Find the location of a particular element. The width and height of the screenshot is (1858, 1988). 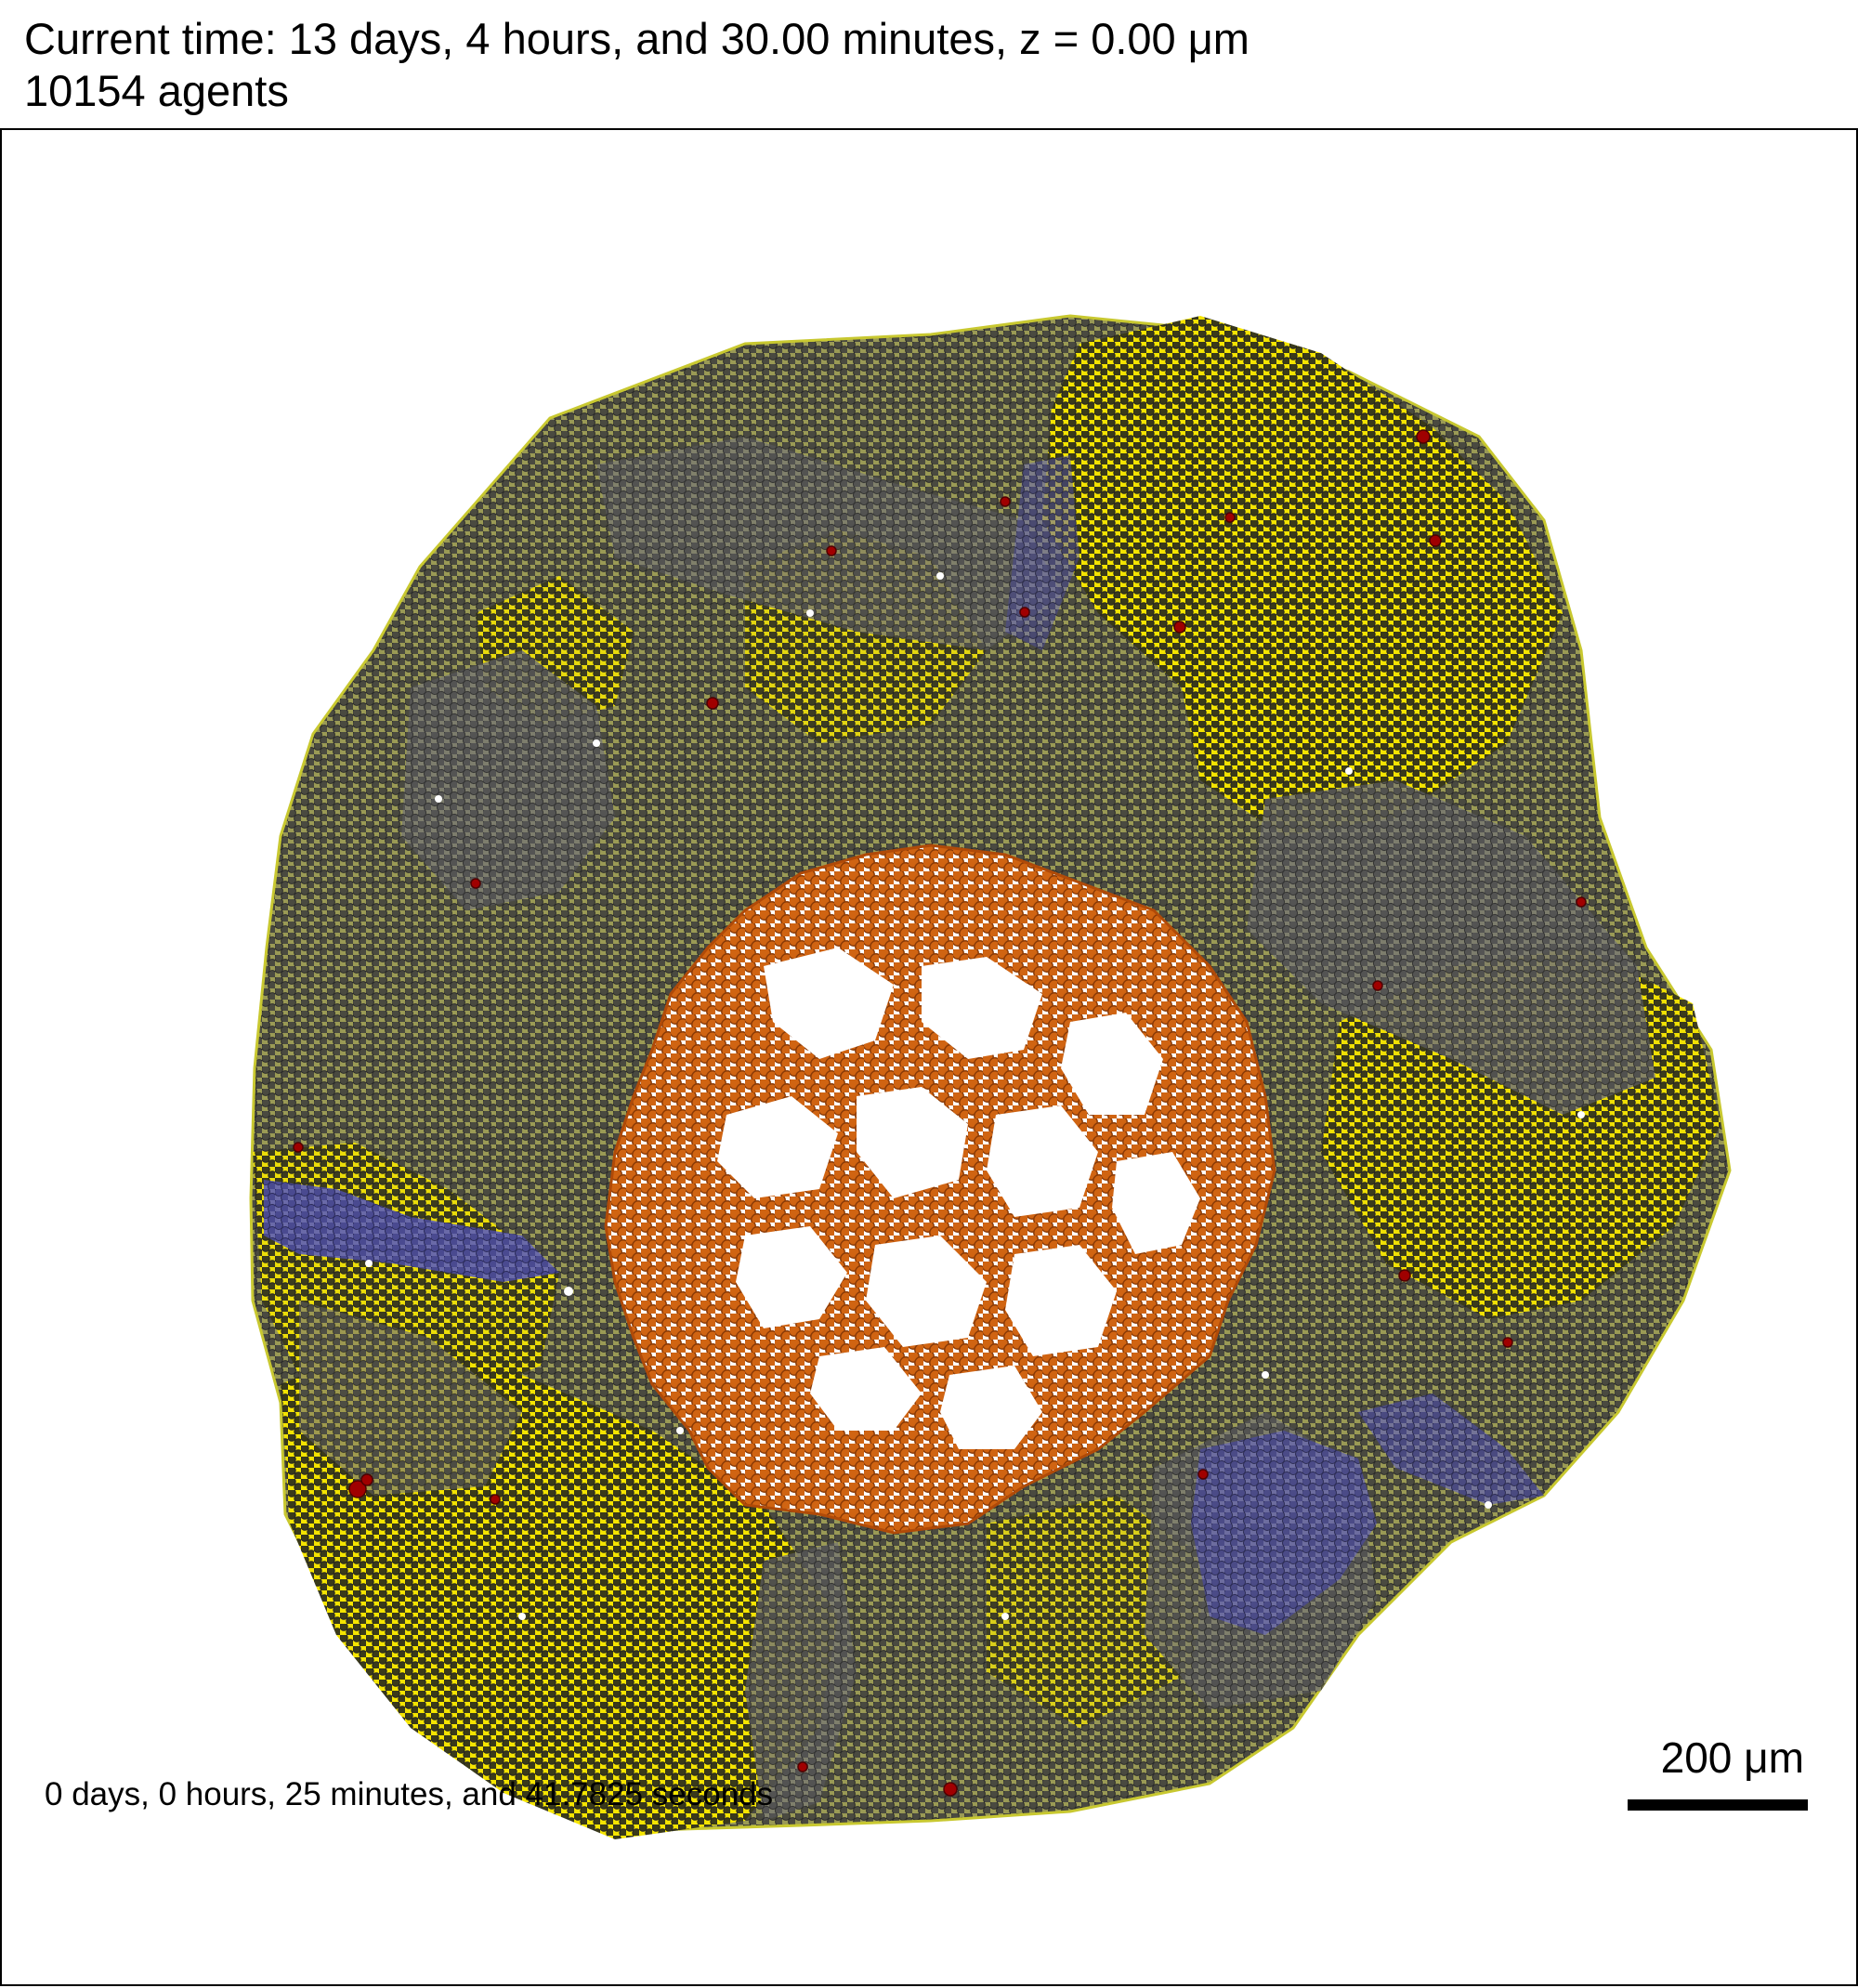

blue-region-left is located at coordinates (412, 1231).